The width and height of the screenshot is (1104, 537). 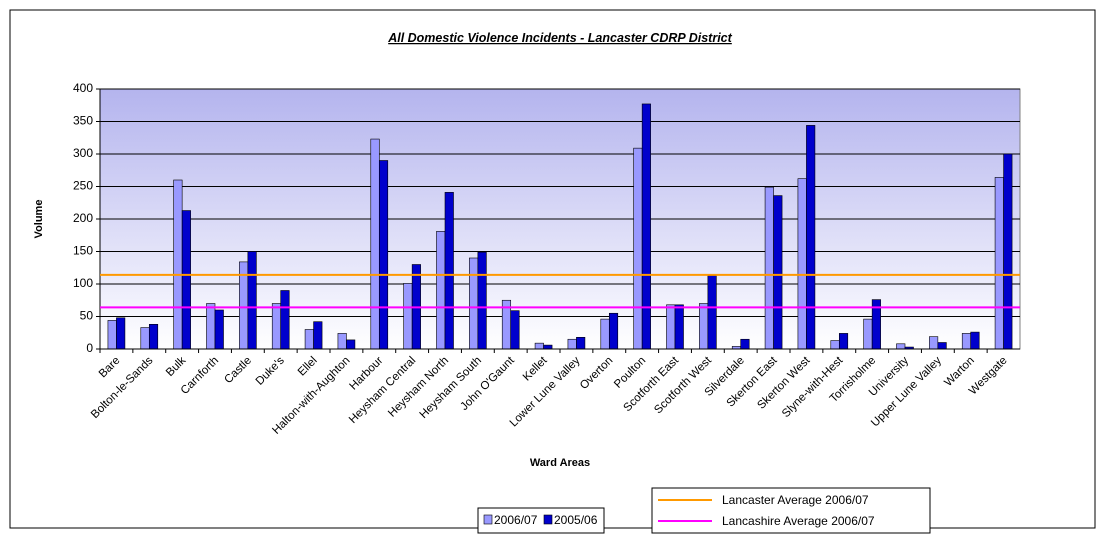 I want to click on y-tick-label: 150, so click(x=83, y=251).